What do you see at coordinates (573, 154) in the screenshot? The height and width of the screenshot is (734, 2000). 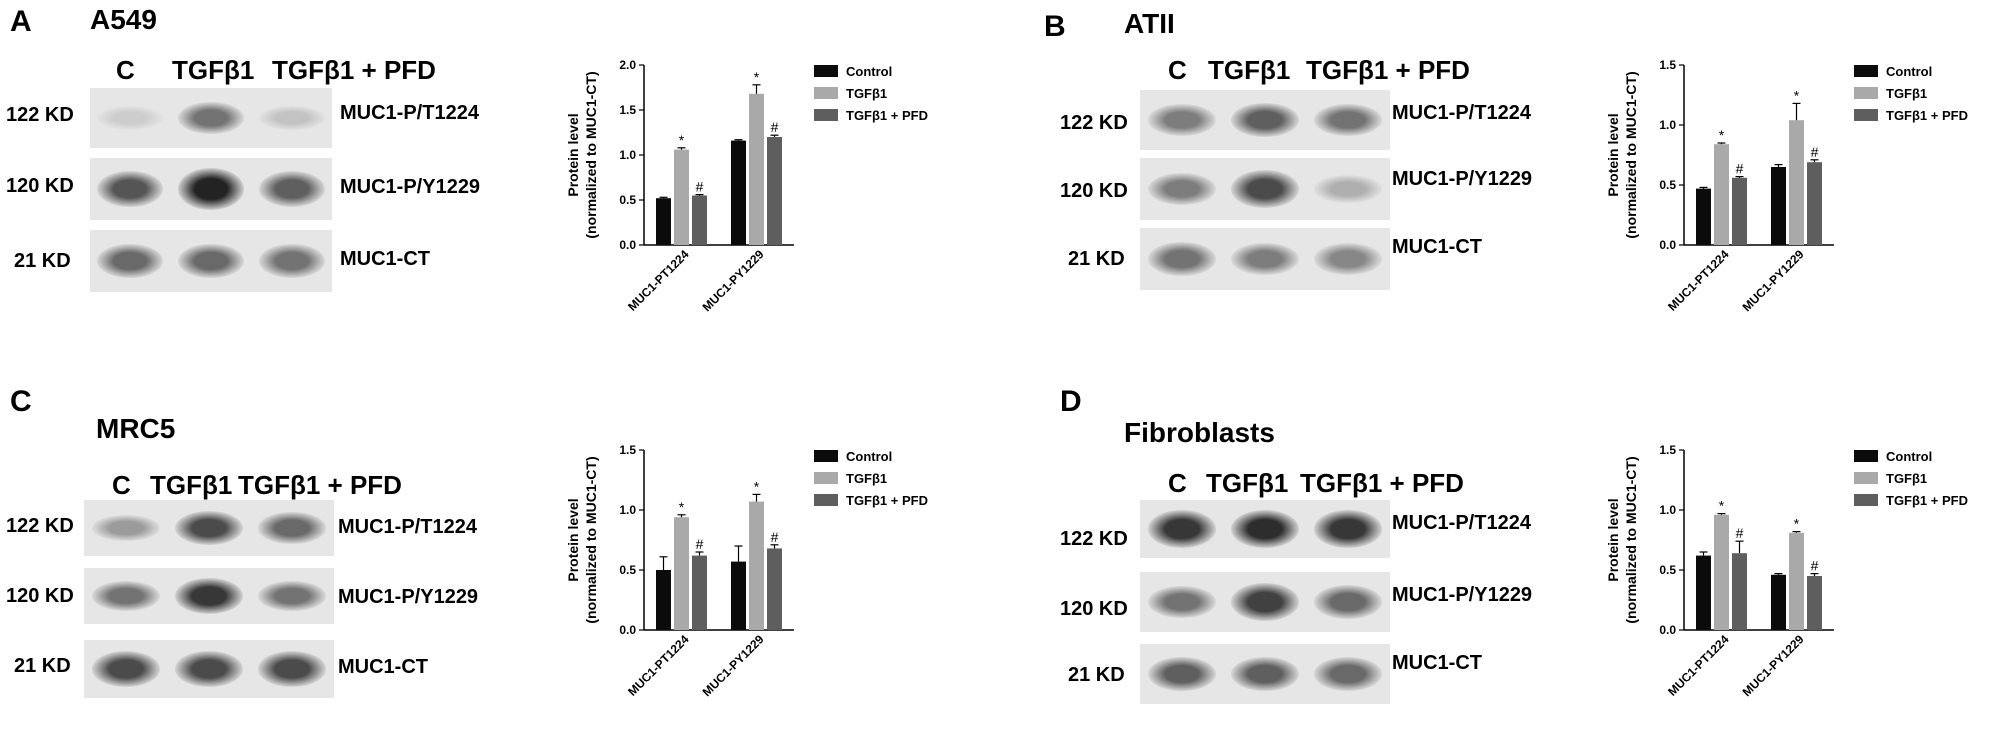 I see `y-axis-label: Protein level` at bounding box center [573, 154].